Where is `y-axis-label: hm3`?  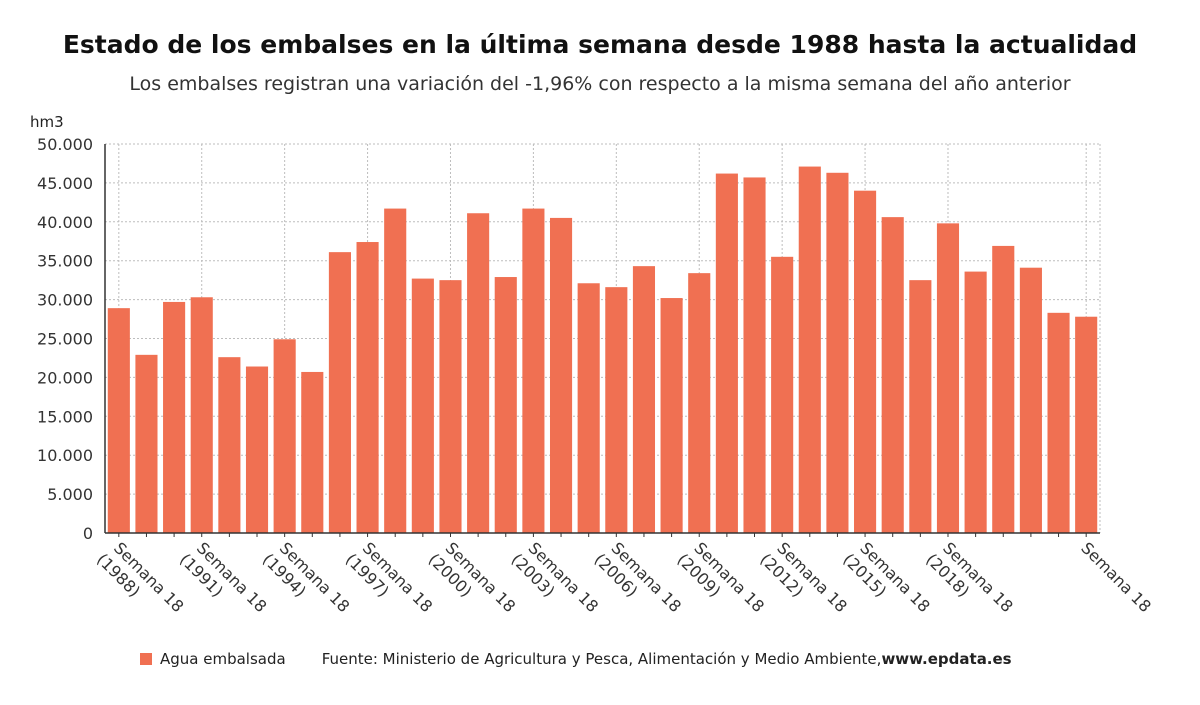 y-axis-label: hm3 is located at coordinates (47, 122).